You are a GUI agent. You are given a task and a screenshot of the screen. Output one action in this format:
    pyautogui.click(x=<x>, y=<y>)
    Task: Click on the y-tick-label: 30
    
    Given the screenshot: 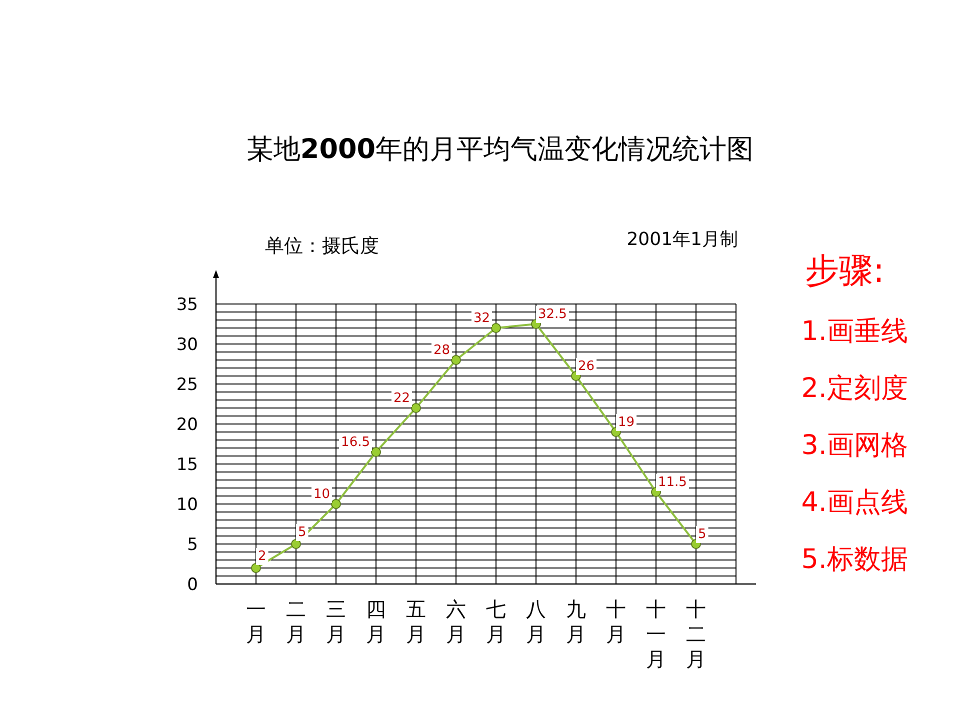 What is the action you would take?
    pyautogui.click(x=187, y=345)
    